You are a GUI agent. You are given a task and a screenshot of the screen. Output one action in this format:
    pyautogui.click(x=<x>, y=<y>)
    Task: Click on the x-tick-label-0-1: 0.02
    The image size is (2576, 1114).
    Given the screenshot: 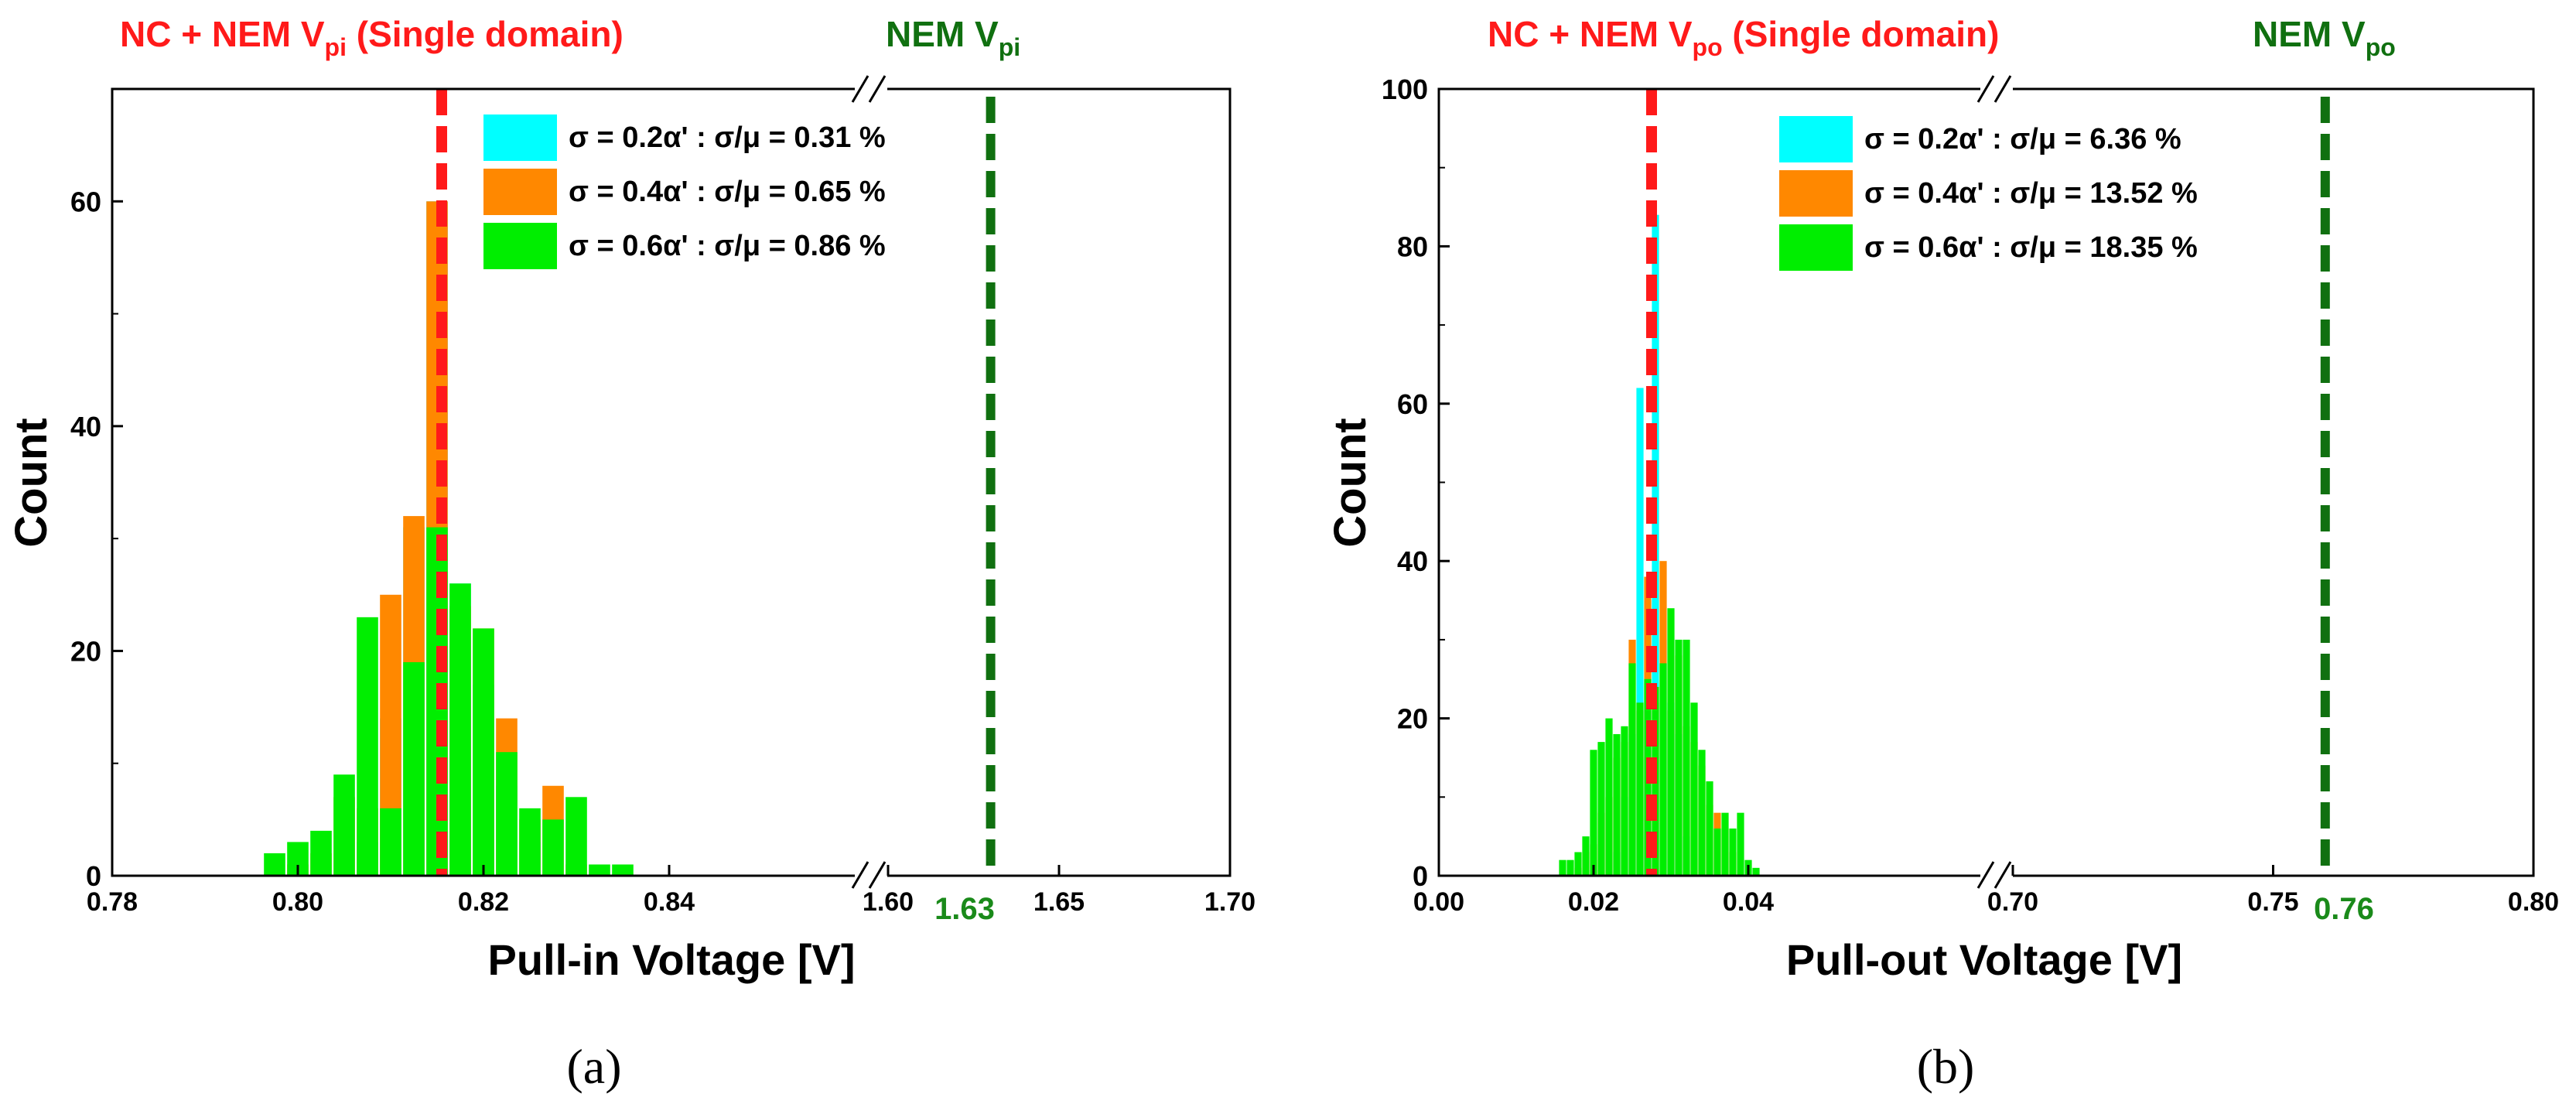 What is the action you would take?
    pyautogui.click(x=1594, y=902)
    